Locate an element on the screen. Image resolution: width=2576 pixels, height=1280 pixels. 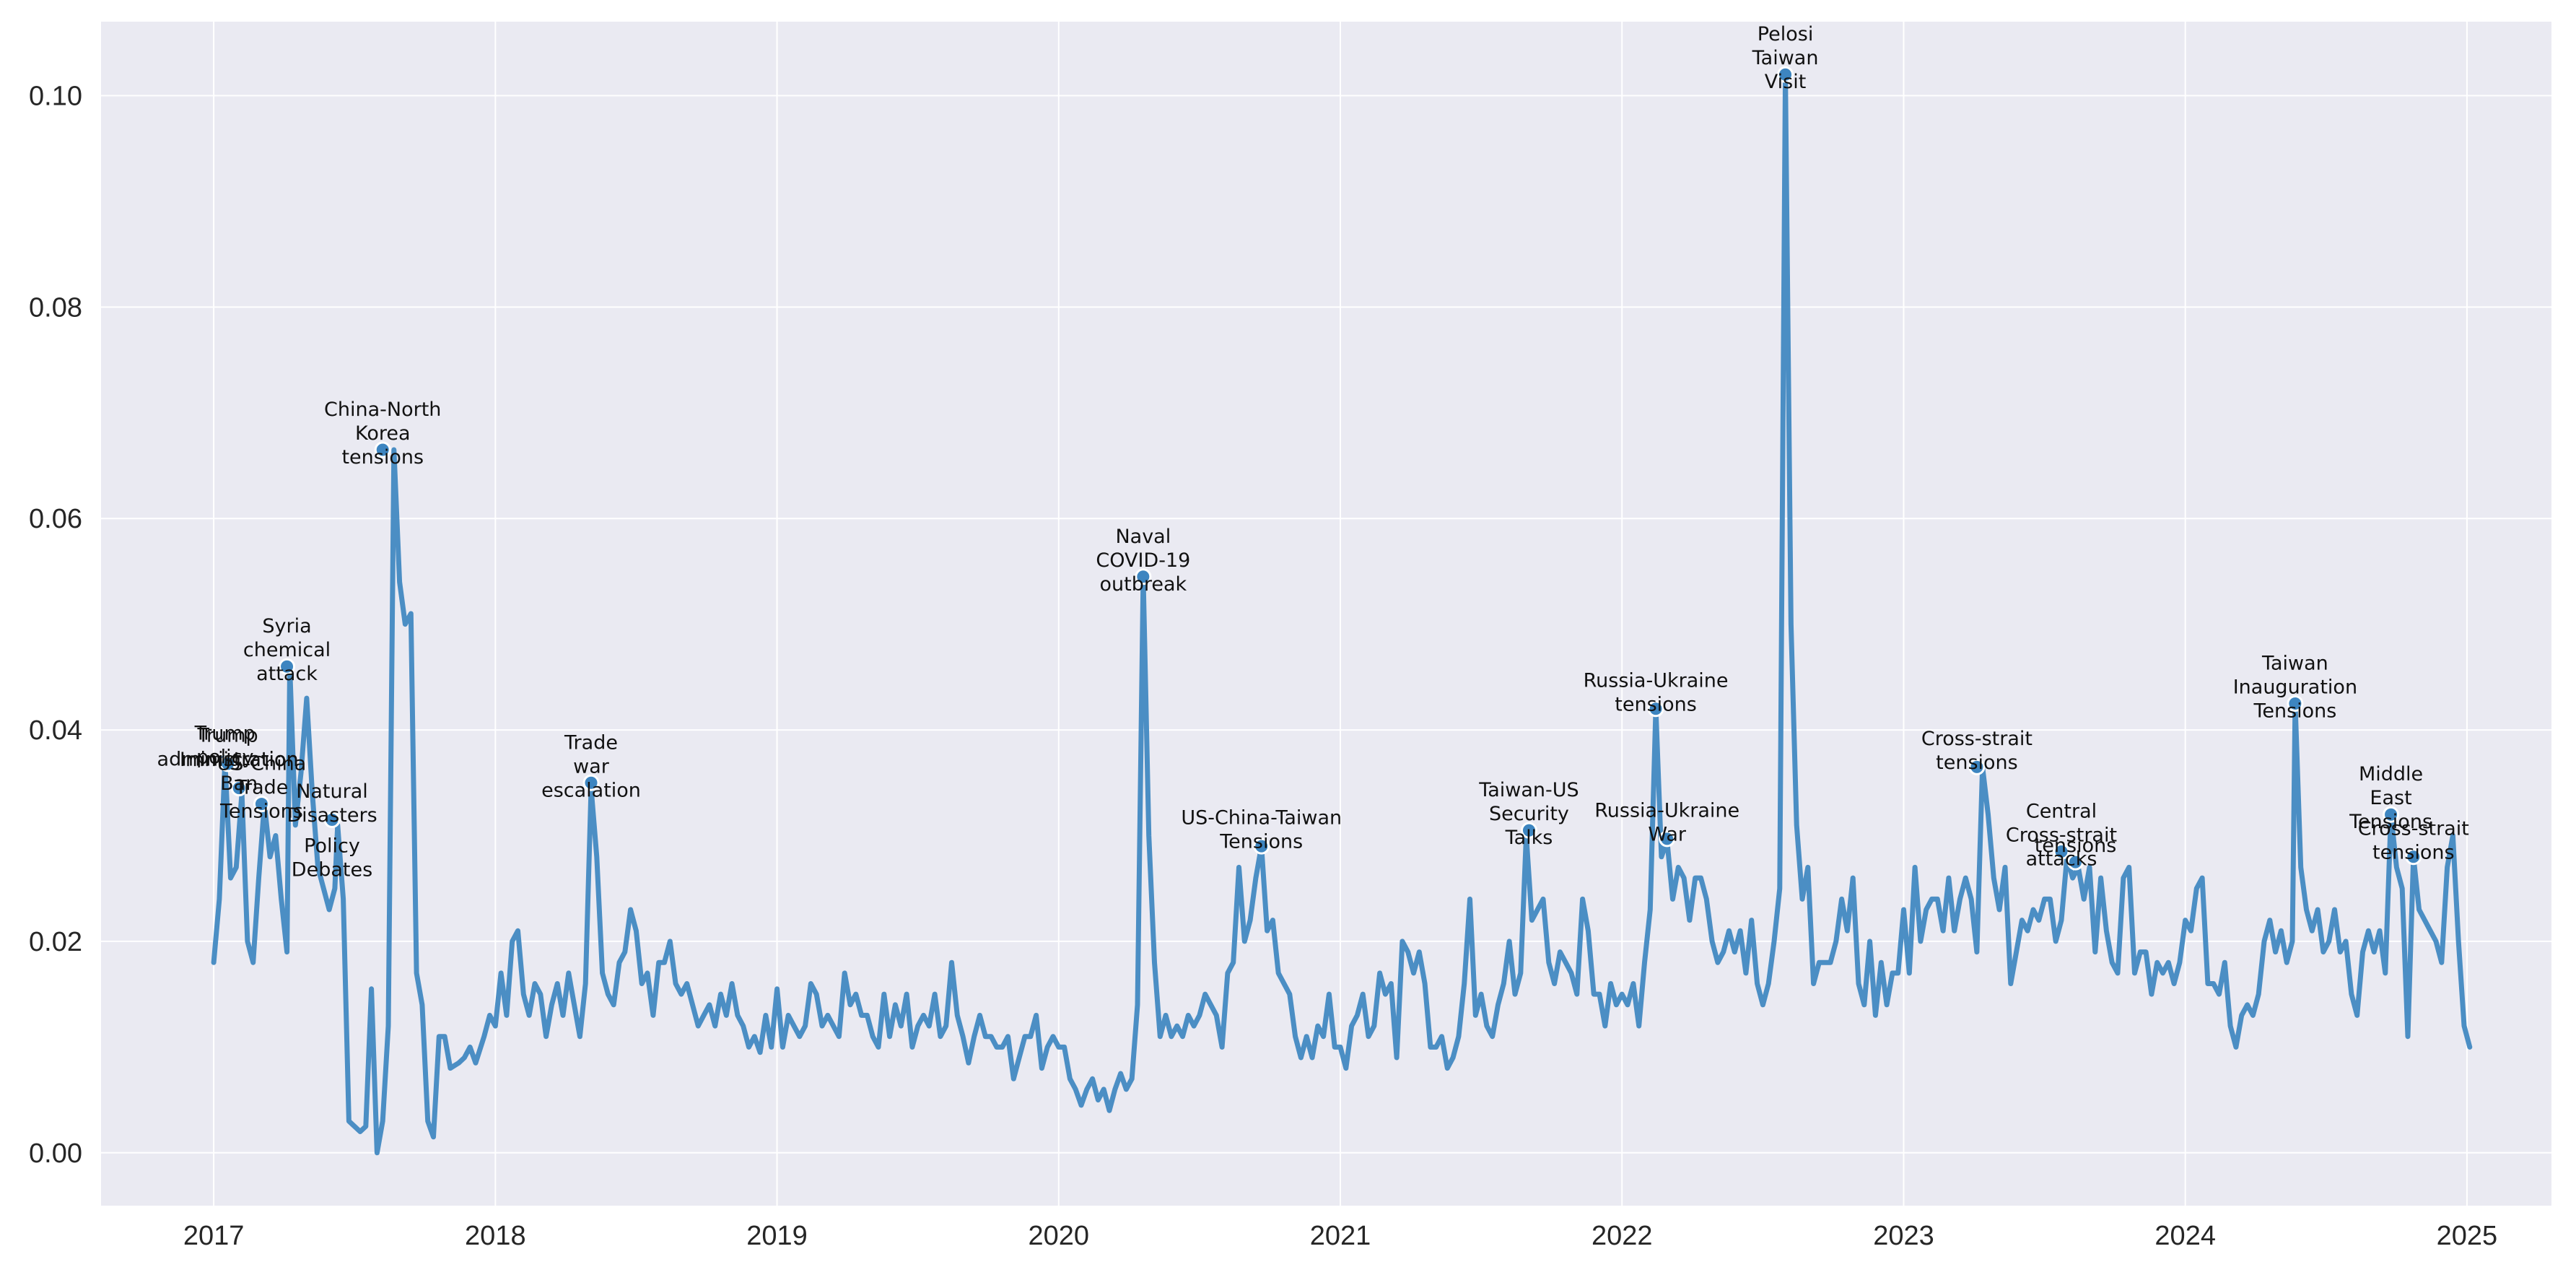
x-tick-label: 2021 is located at coordinates (1340, 1236).